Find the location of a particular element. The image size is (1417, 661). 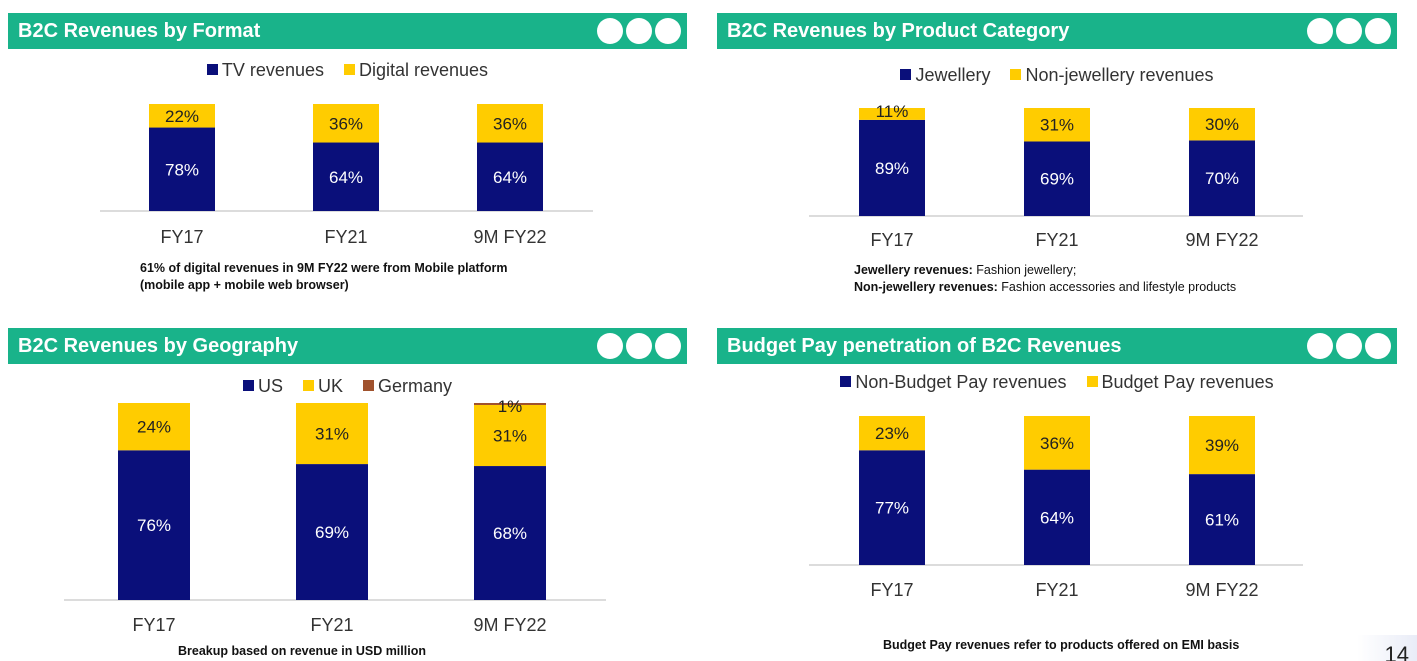

legend-item: Non-jewellery revenues is located at coordinates (1112, 75).